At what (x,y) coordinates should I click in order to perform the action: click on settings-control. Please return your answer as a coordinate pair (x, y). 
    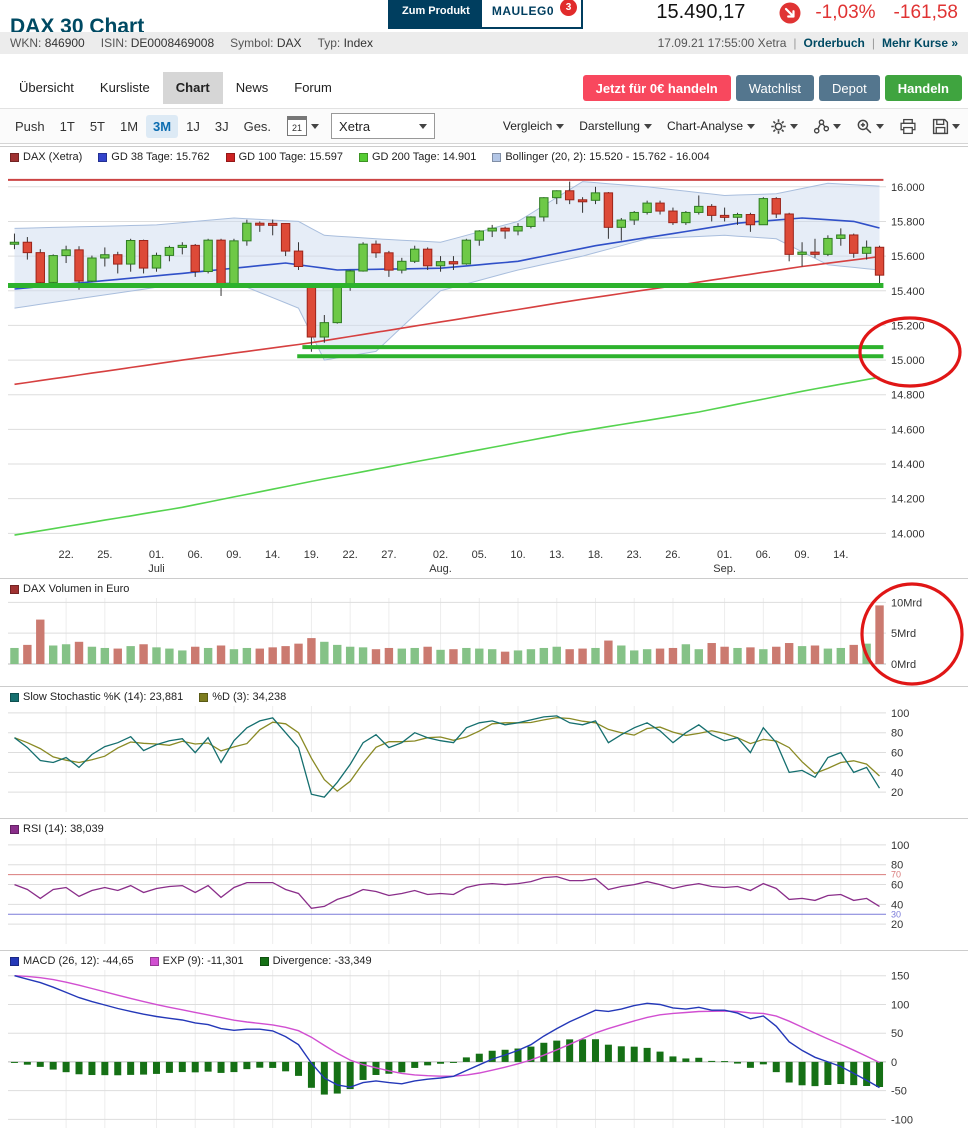
    Looking at the image, I should click on (784, 126).